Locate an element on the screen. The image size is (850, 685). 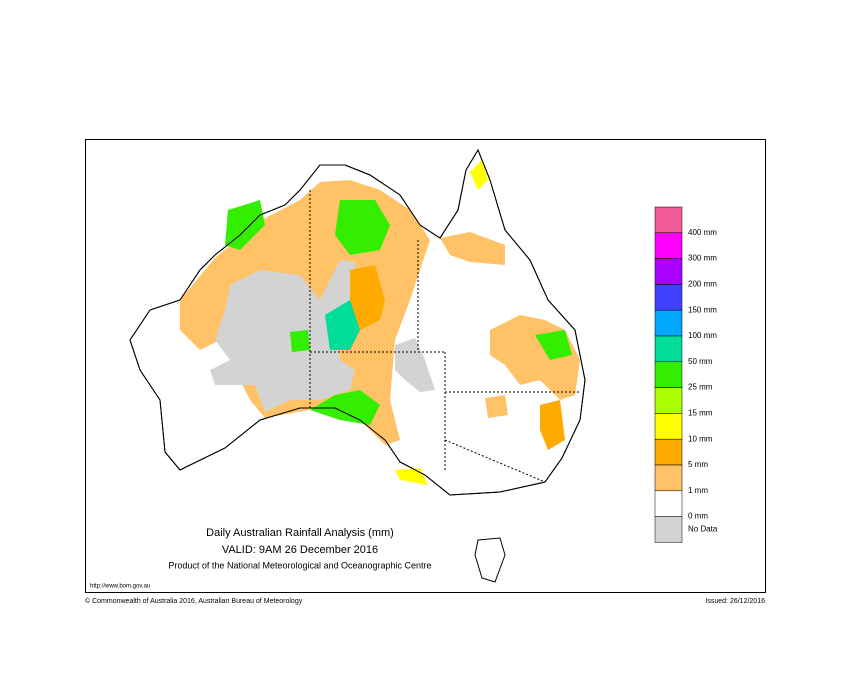
state-borders is located at coordinates (444, 336).